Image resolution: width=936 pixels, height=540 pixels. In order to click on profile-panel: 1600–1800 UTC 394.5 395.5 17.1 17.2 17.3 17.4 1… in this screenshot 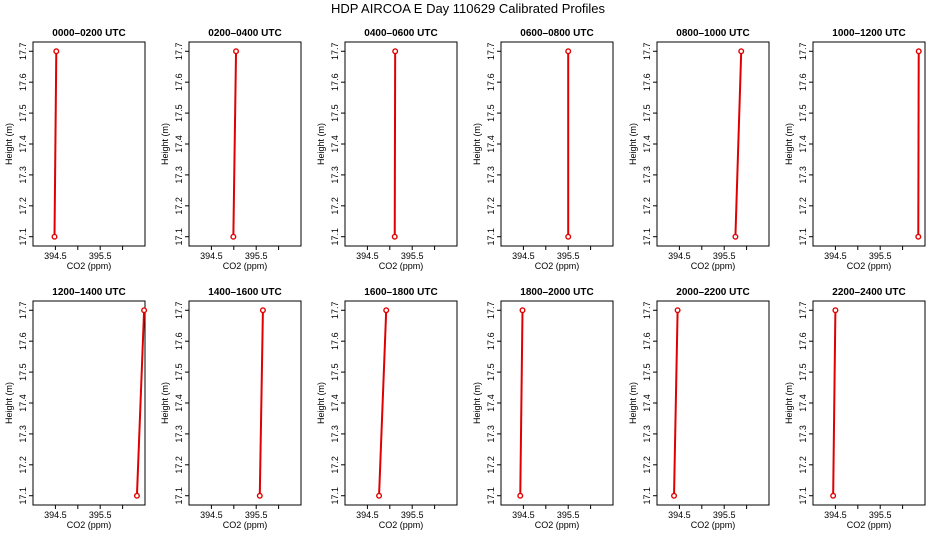, I will do `click(387, 408)`.